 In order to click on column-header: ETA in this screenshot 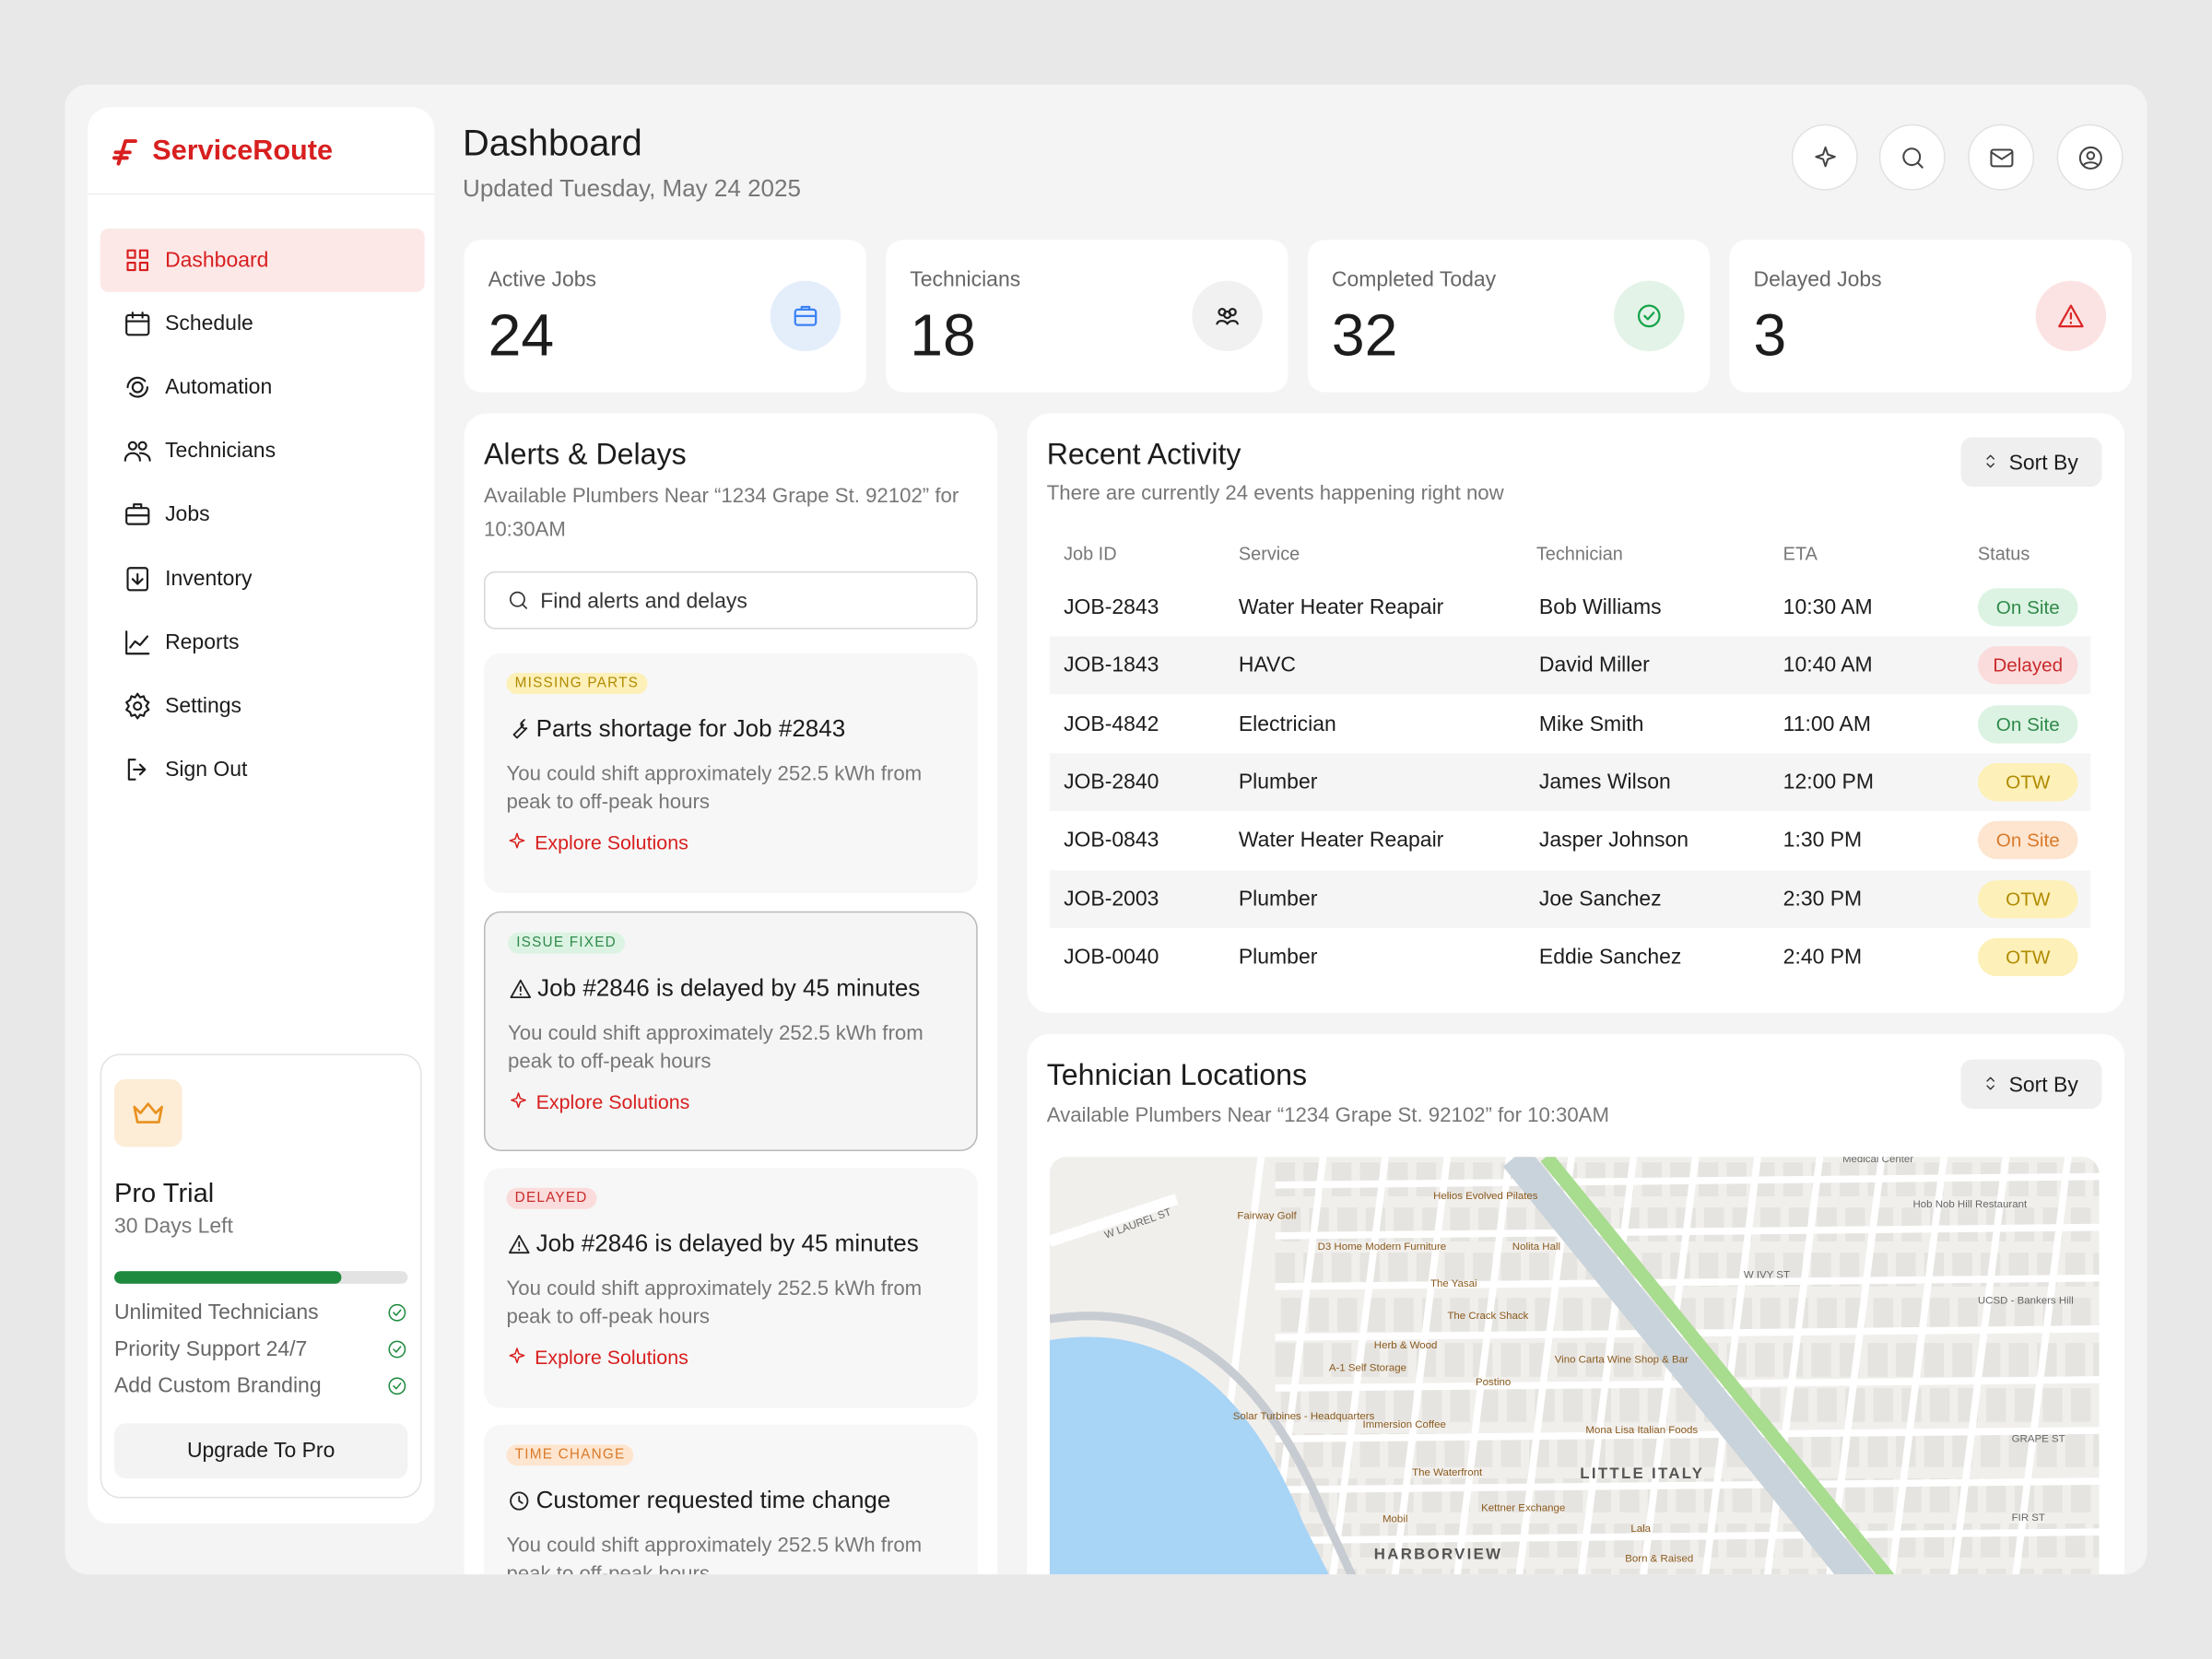, I will do `click(1800, 554)`.